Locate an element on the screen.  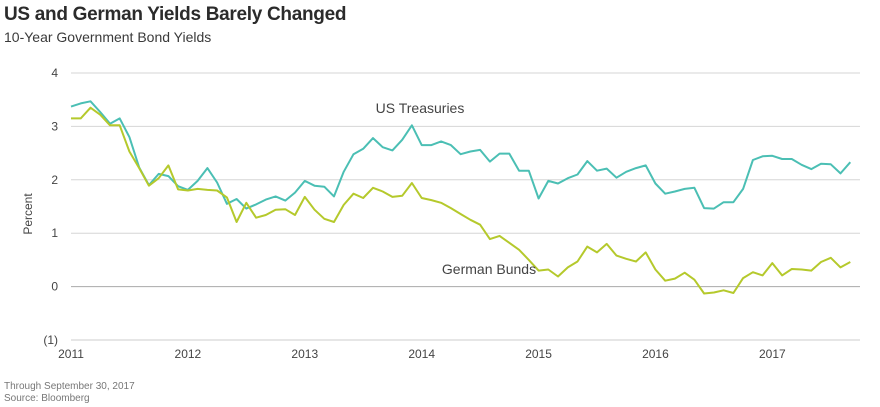
y-tick-label: 3 is located at coordinates (54, 126).